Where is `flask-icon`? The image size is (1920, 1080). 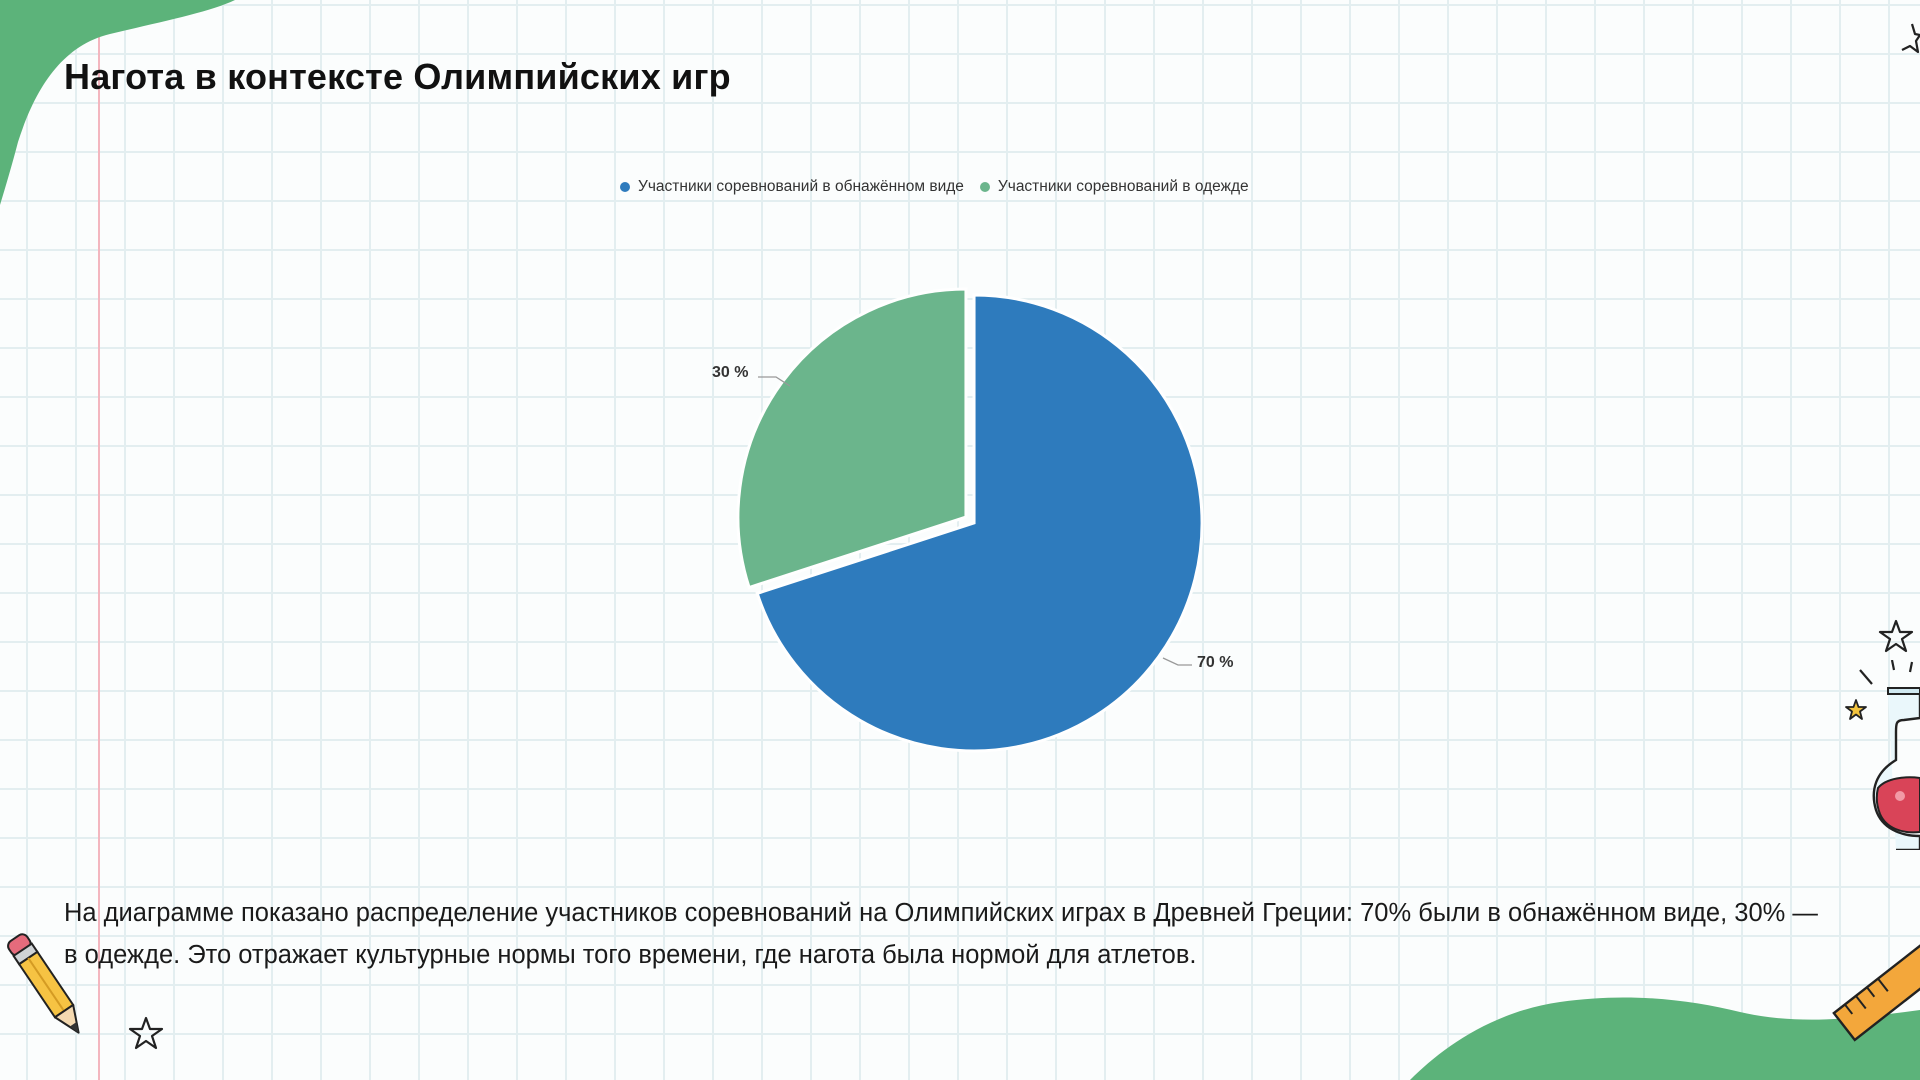 flask-icon is located at coordinates (1889, 755).